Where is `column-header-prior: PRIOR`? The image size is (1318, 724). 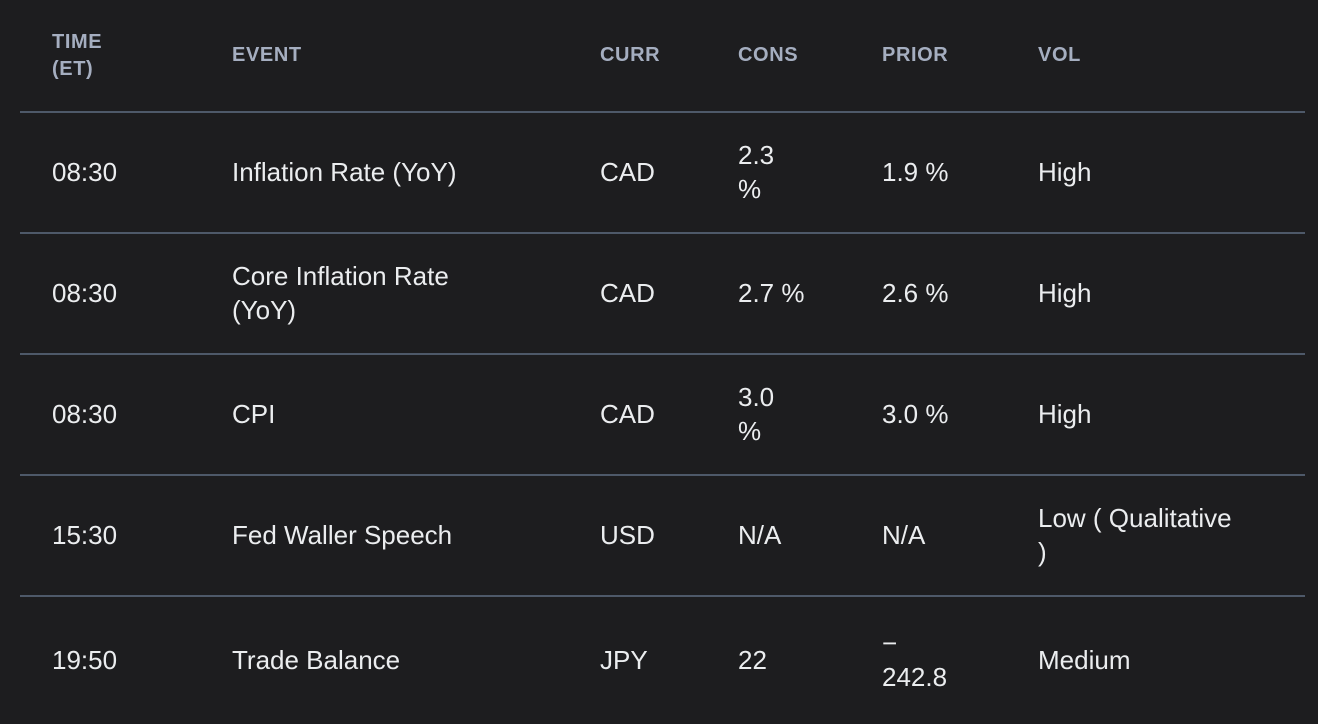
column-header-prior: PRIOR is located at coordinates (915, 55).